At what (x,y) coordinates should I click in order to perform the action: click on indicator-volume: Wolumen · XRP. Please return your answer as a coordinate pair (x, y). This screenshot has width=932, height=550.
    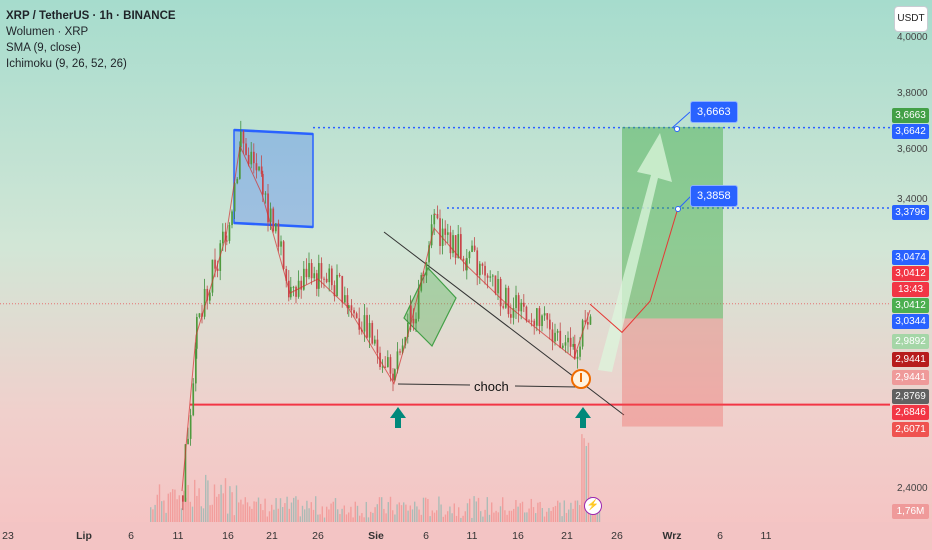
    Looking at the image, I should click on (47, 32).